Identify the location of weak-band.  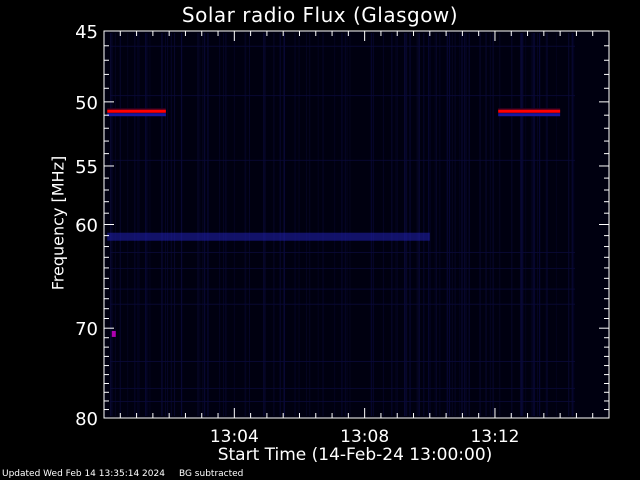
(268, 236).